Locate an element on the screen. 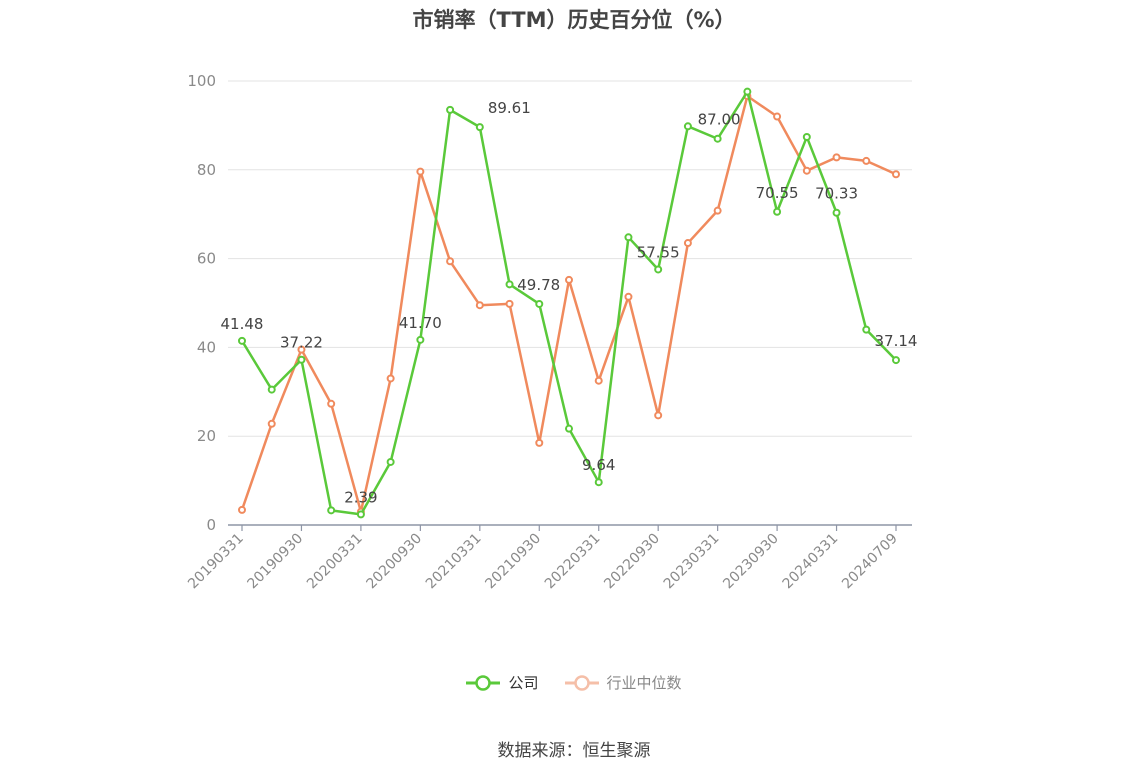 The height and width of the screenshot is (776, 1148). y-tick-label: 40 is located at coordinates (206, 347).